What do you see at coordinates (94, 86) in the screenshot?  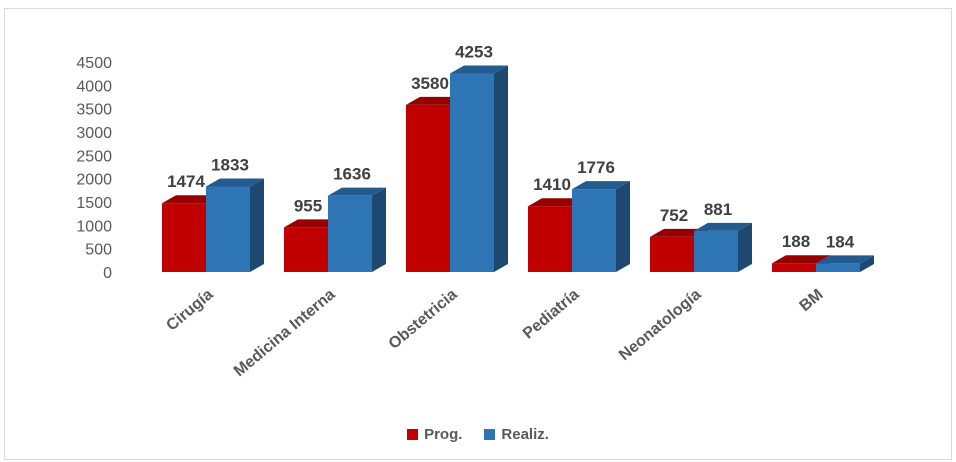 I see `y-tick-label: 4000` at bounding box center [94, 86].